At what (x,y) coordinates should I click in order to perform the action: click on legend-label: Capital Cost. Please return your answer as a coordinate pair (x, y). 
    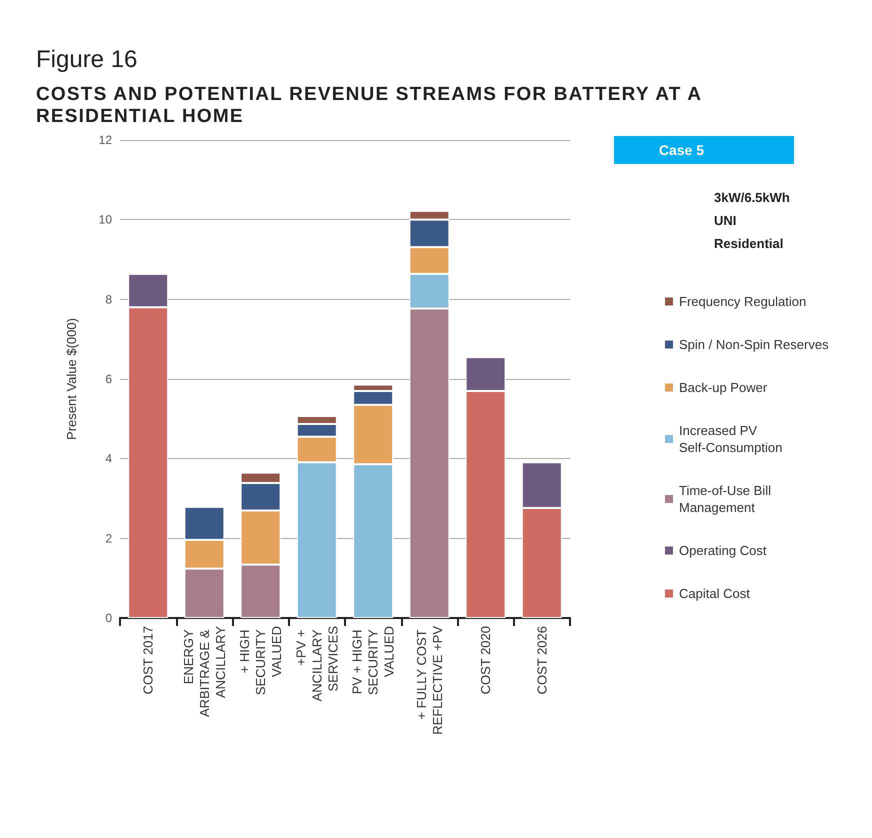
    Looking at the image, I should click on (714, 593).